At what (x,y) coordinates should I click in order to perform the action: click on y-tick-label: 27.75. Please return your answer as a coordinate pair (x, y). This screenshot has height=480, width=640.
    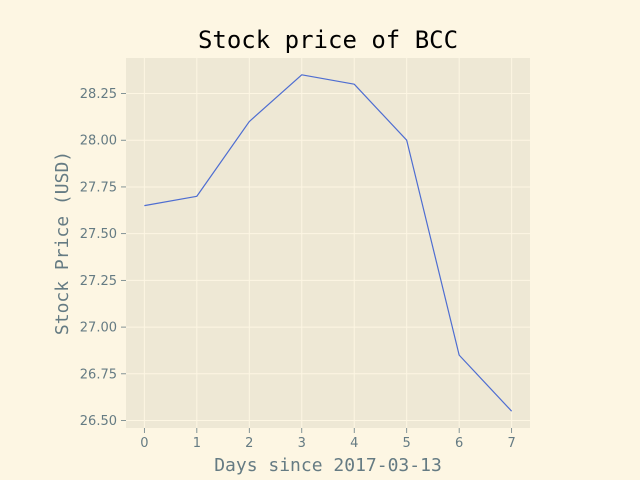
    Looking at the image, I should click on (98, 187).